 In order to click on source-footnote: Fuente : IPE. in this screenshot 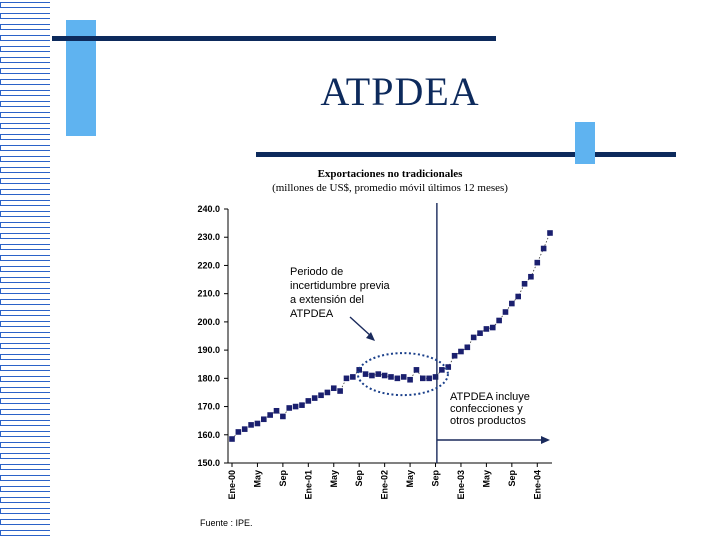, I will do `click(226, 523)`.